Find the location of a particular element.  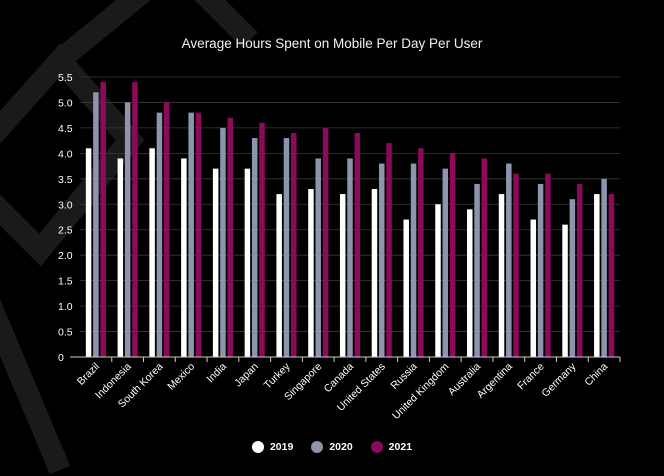

legend-label-2020: 2020 is located at coordinates (341, 447).